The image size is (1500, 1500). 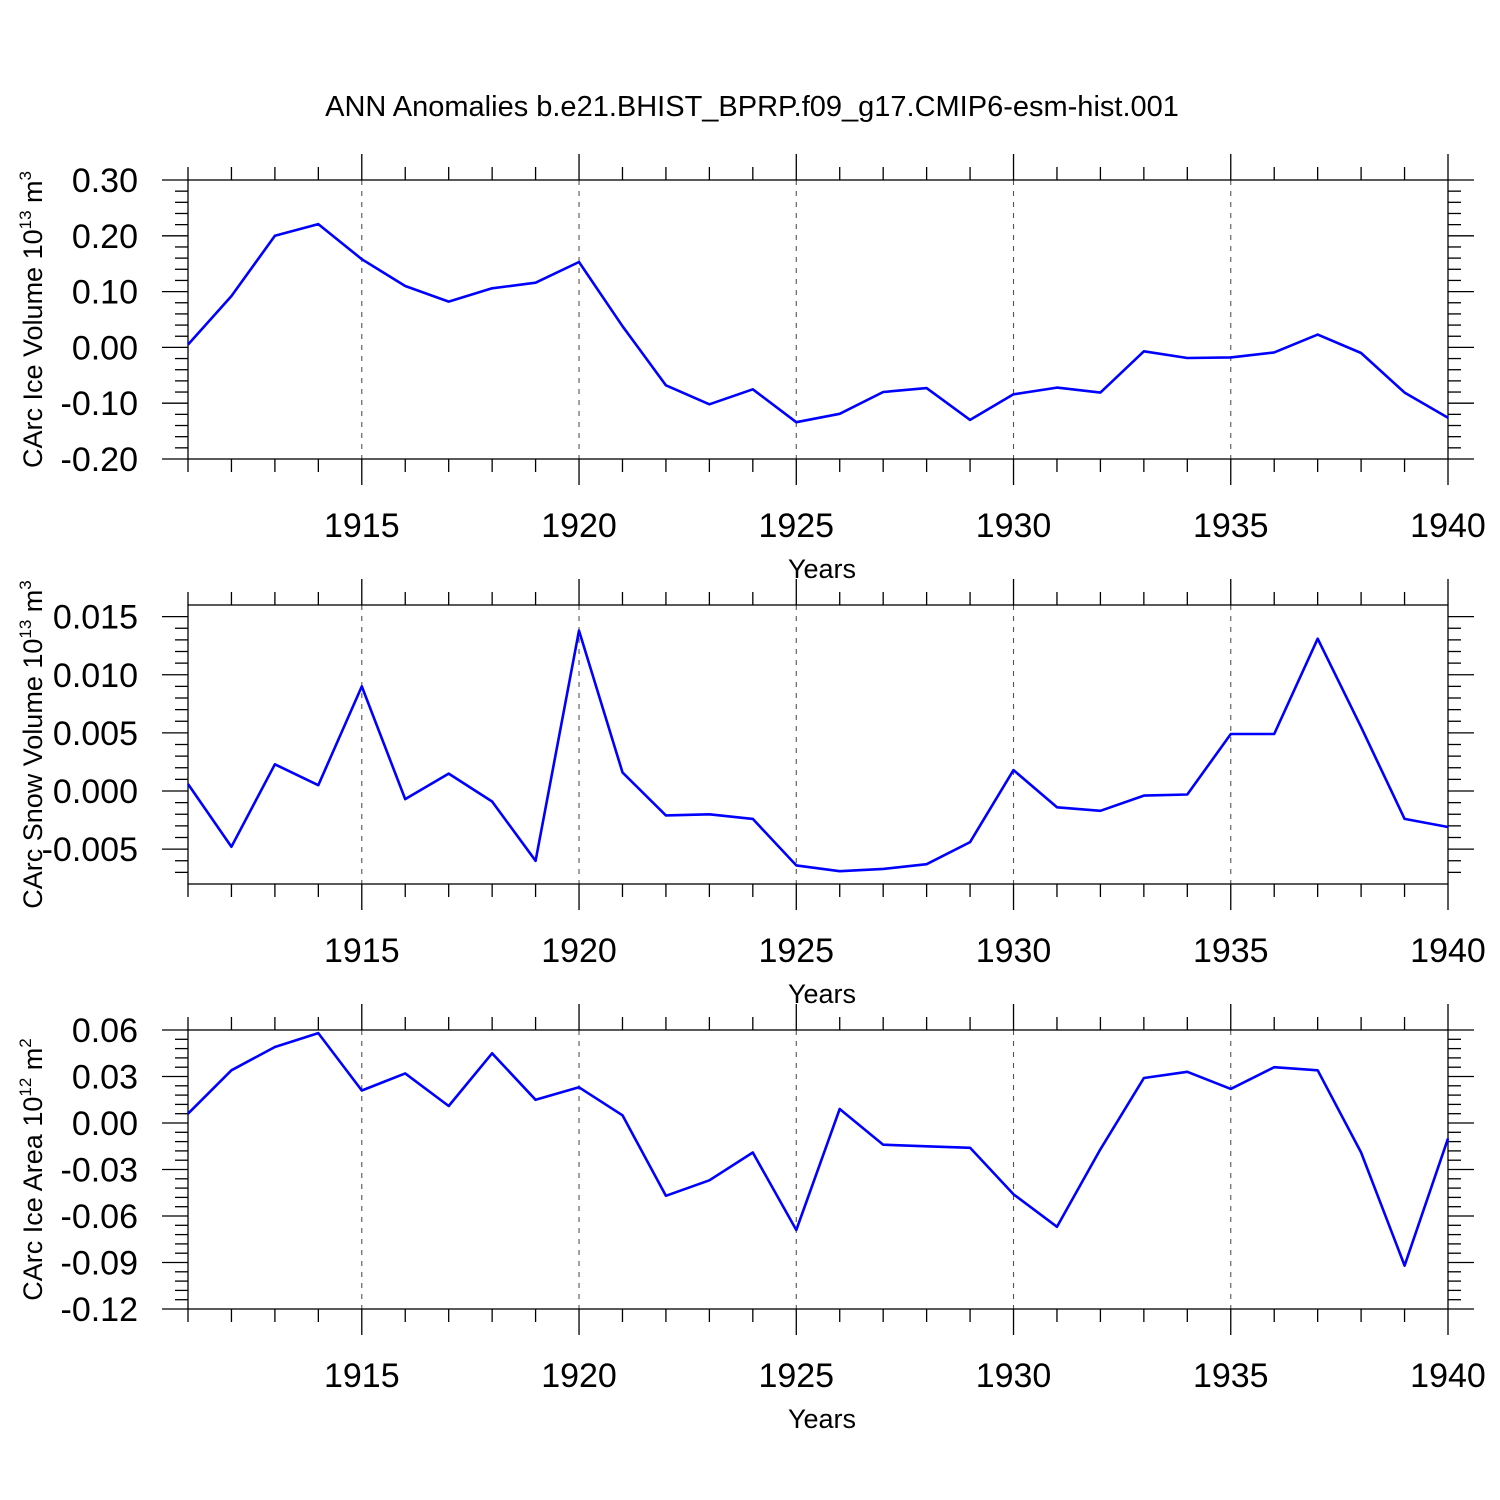 What do you see at coordinates (32, 1169) in the screenshot?
I see `y-axis-label: CArc Ice Area 1012 m2` at bounding box center [32, 1169].